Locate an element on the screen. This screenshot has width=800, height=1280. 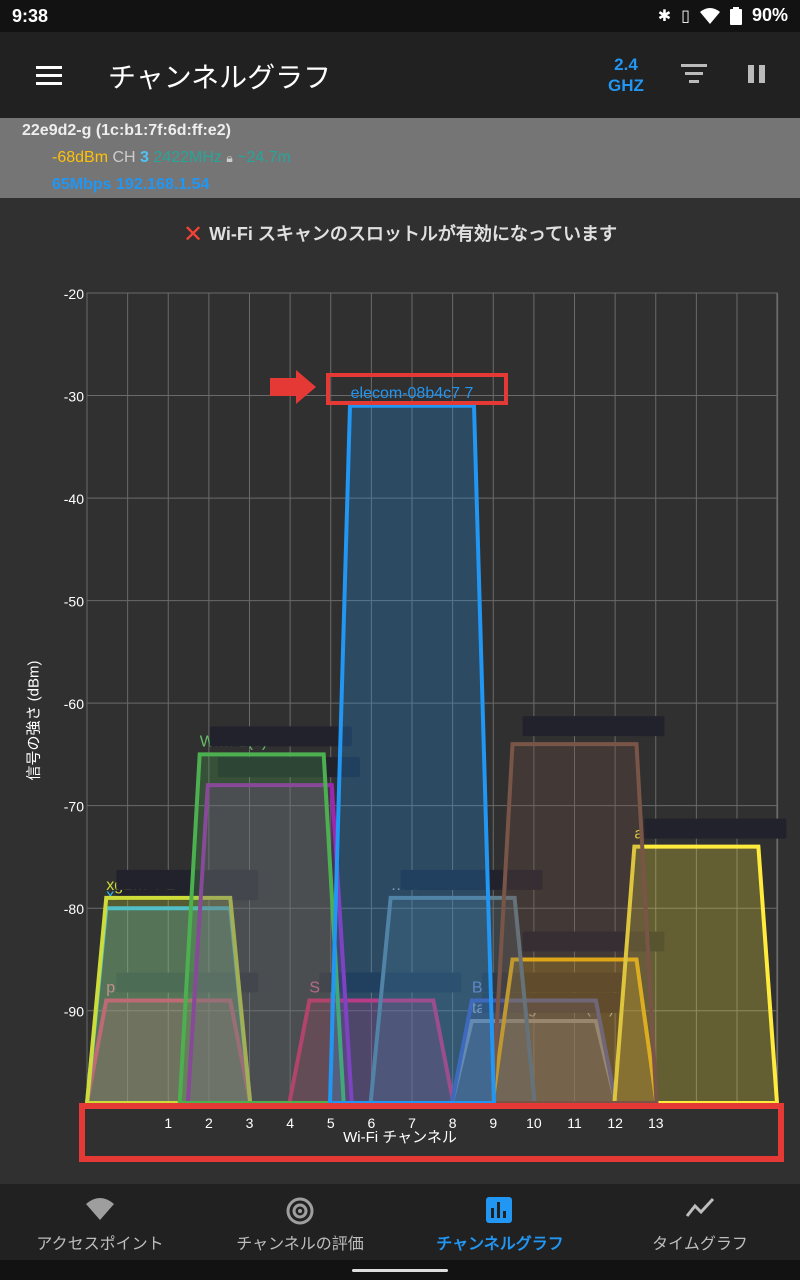
bottom-navigation: アクセスポイント チャンネルの評価 チャンネルグラフ タイムグラフ is located at coordinates (400, 1222).